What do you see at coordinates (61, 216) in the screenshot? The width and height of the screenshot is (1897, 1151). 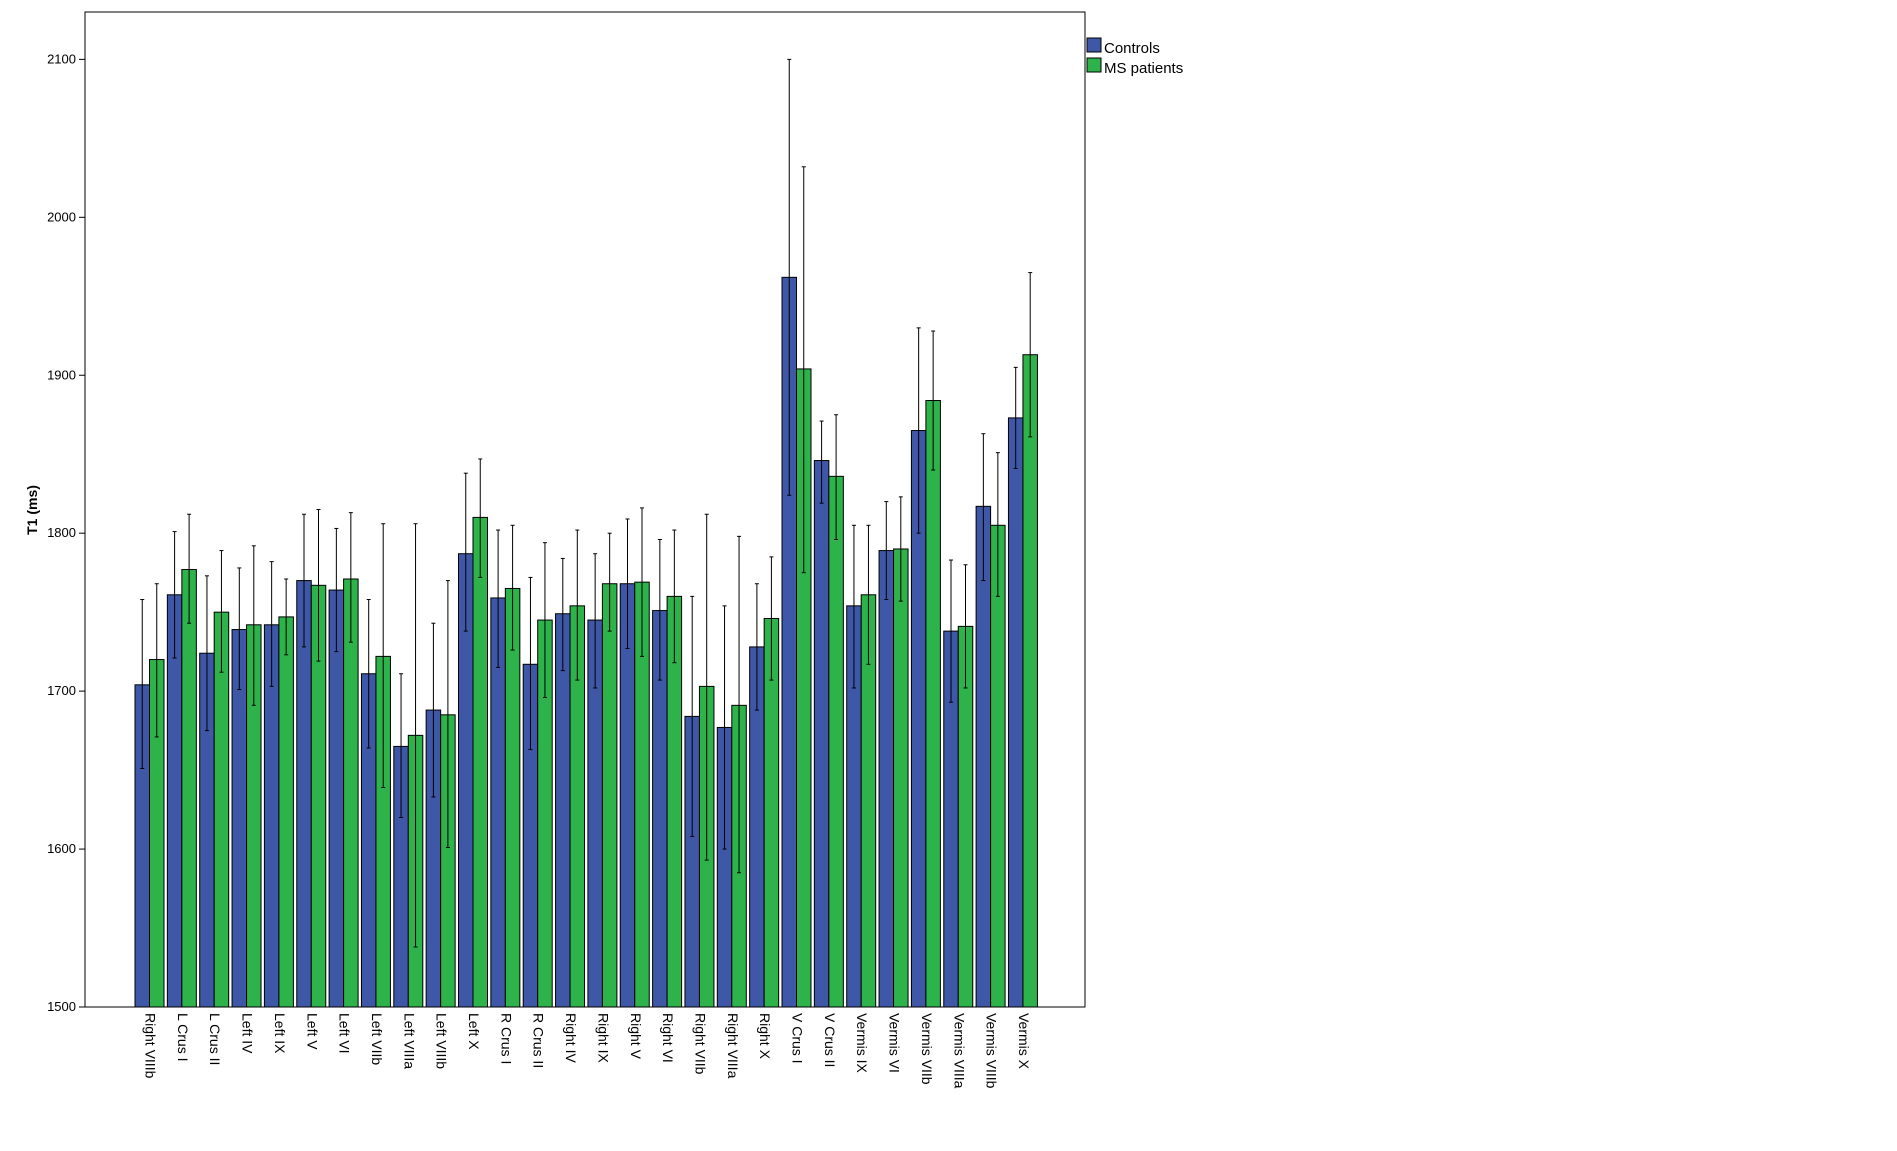 I see `y-tick-label: 2000` at bounding box center [61, 216].